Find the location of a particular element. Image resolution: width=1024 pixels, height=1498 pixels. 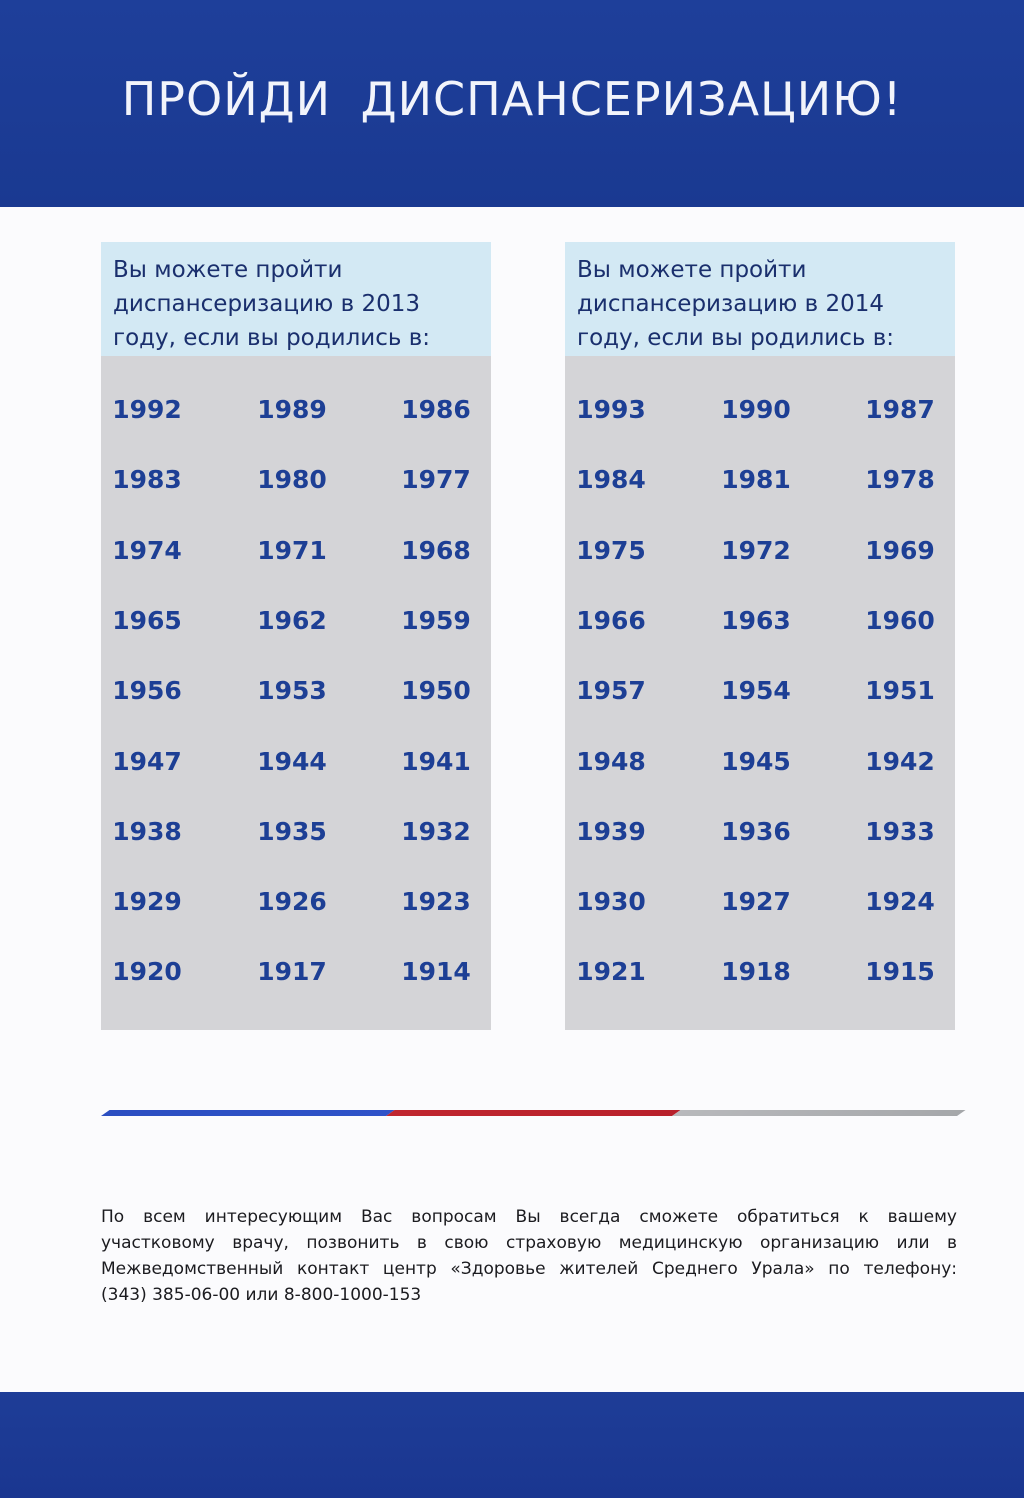

birth-year: 1956 is located at coordinates (147, 691).